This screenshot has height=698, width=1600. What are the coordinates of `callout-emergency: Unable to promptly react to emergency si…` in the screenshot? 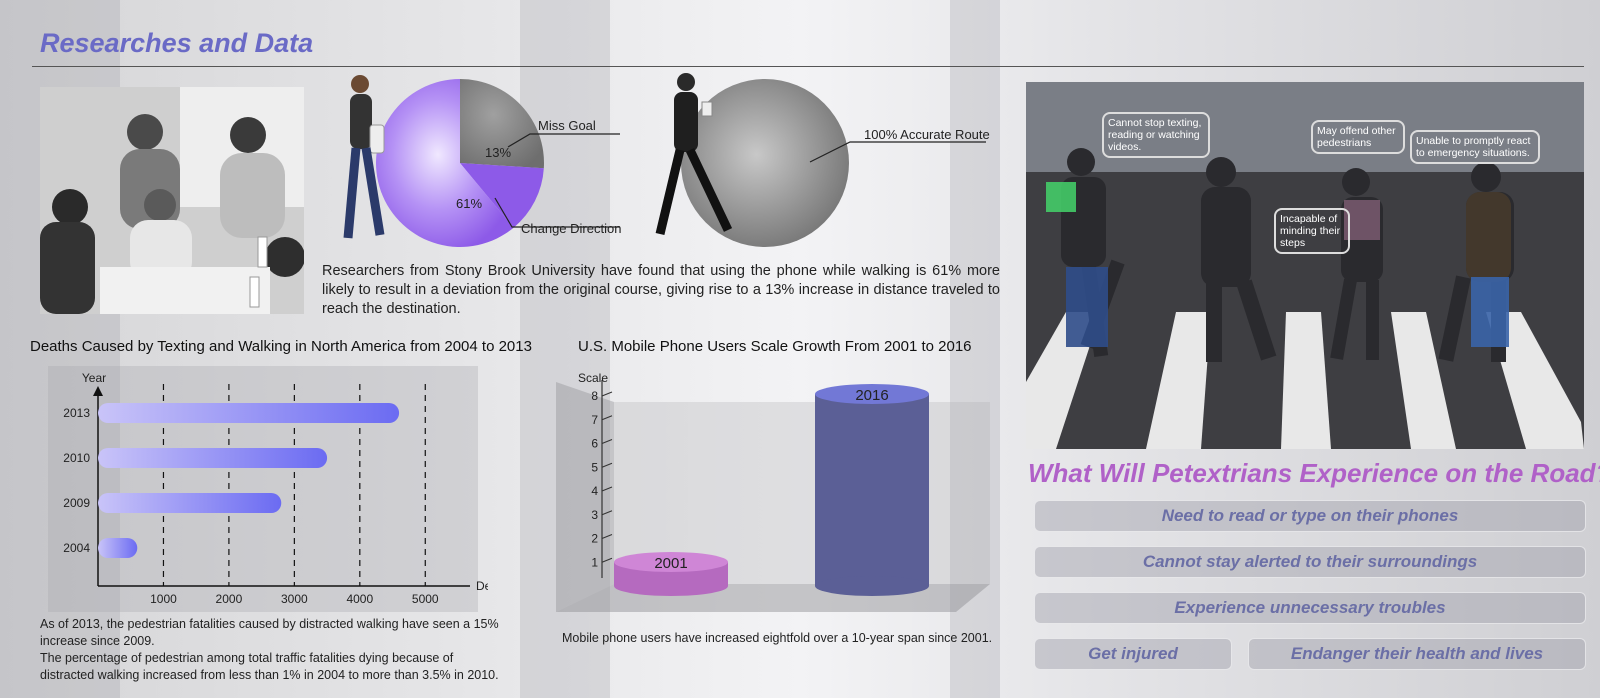 It's located at (1475, 147).